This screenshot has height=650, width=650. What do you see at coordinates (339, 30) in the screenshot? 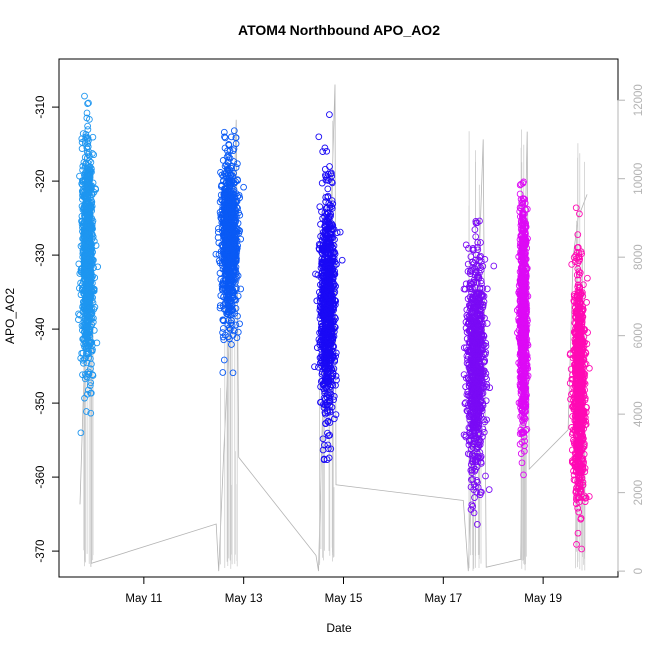
I see `chart-title: ATOM4 Northbound APO_AO2` at bounding box center [339, 30].